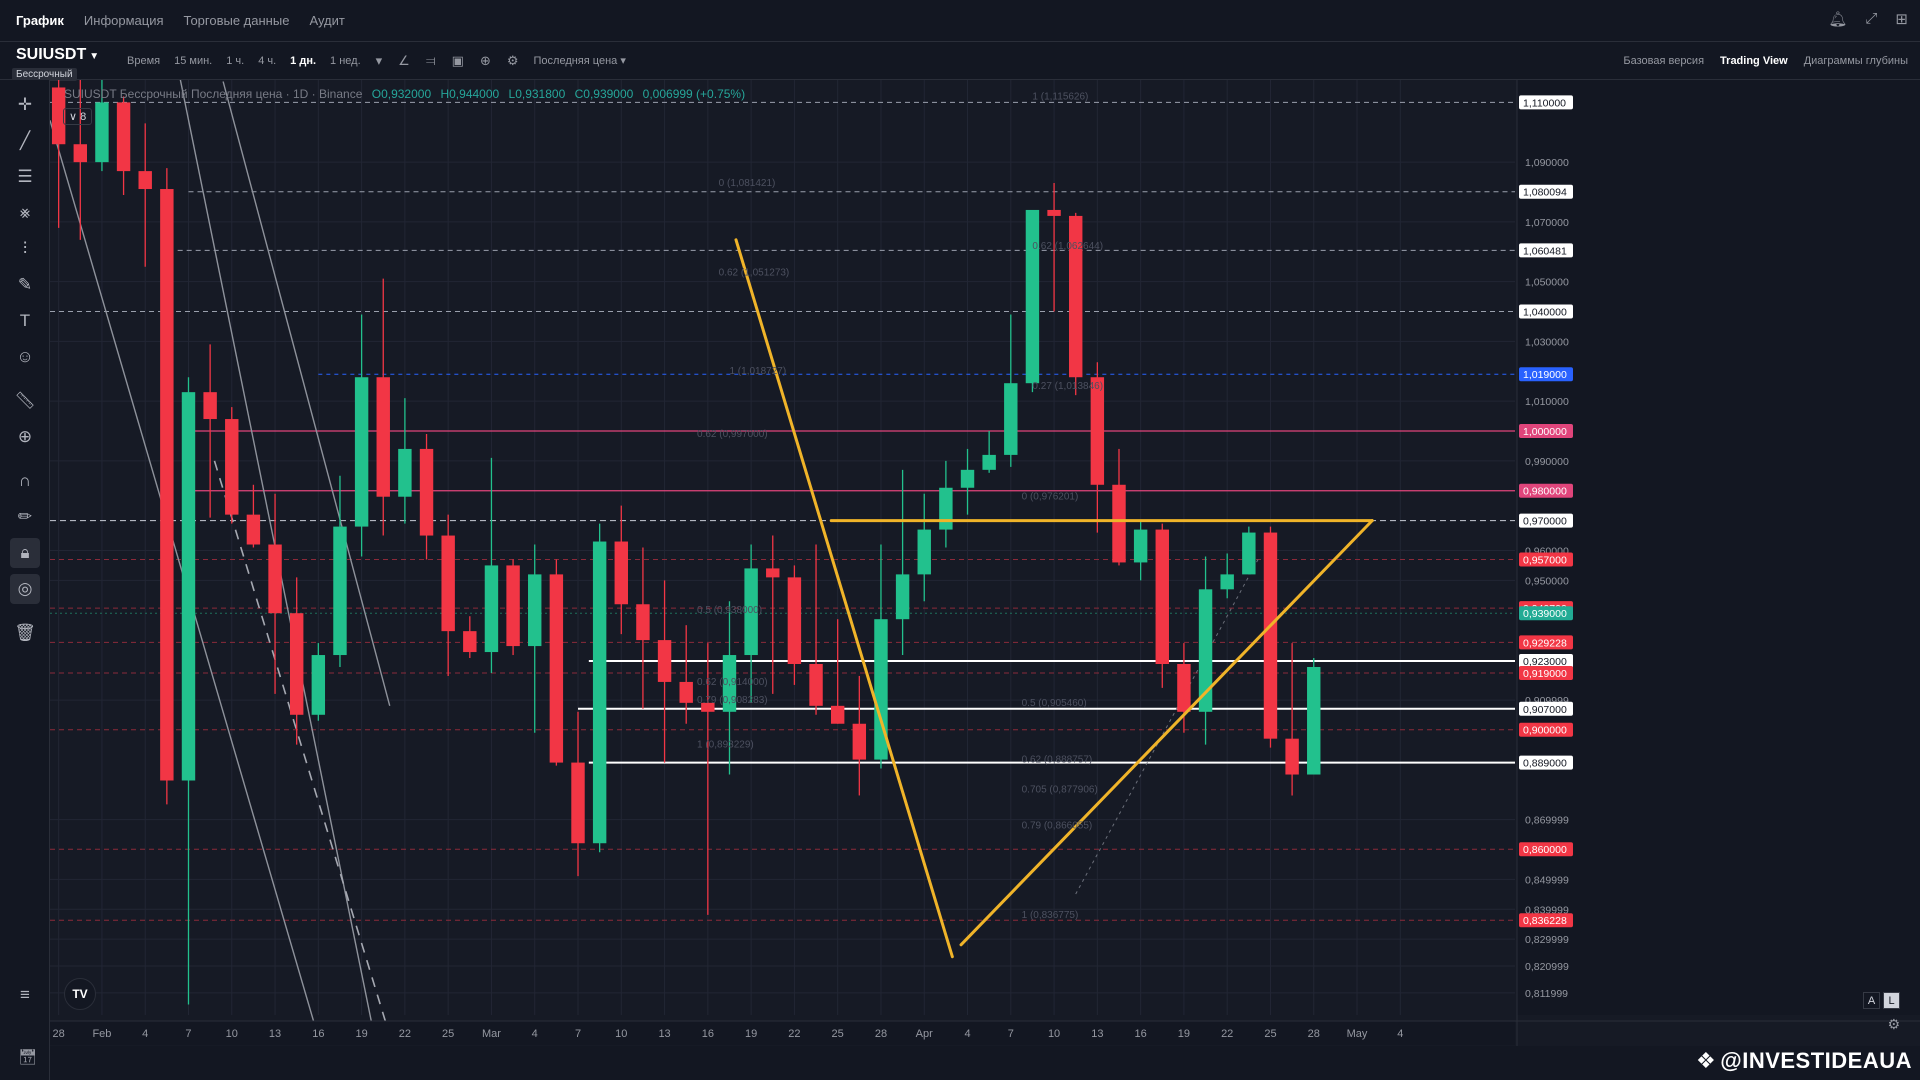 The image size is (1920, 1080). What do you see at coordinates (575, 61) in the screenshot?
I see `price-type-label: Последняя цена` at bounding box center [575, 61].